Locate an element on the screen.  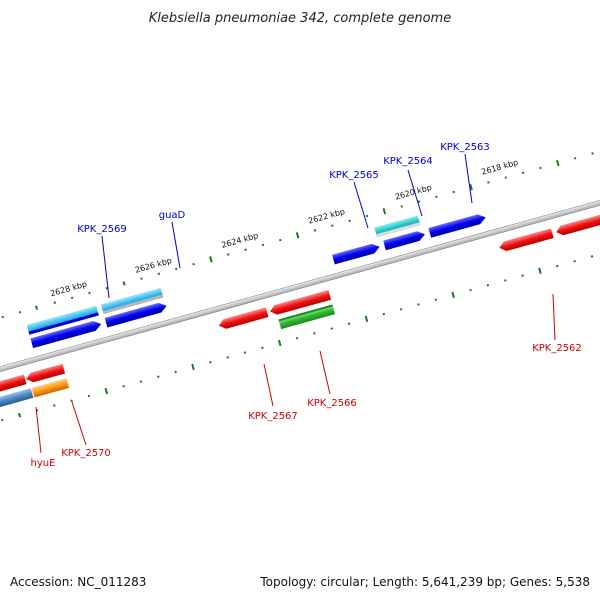
gene-label-kpk2565: KPK_2565 is located at coordinates (354, 175).